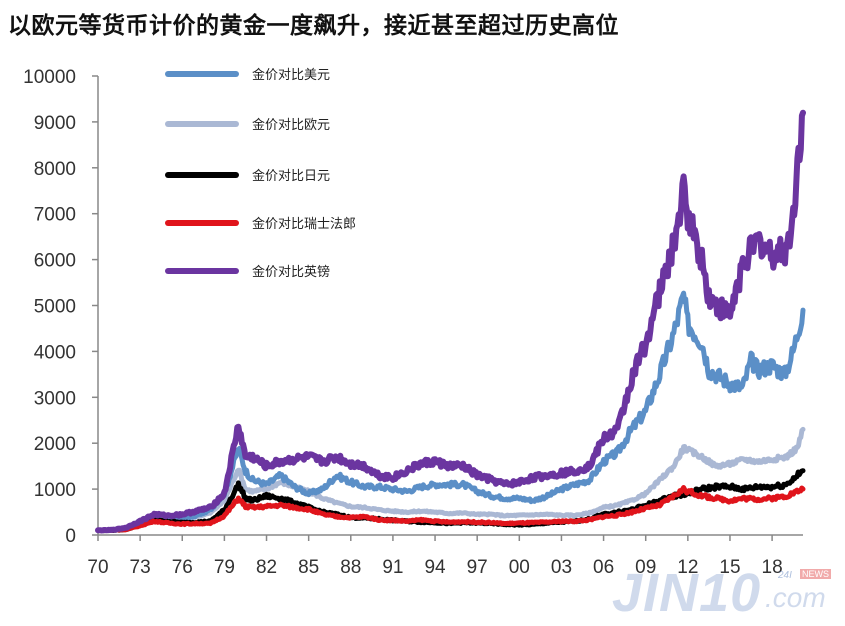 This screenshot has width=845, height=626. I want to click on watermark-suffix: .com, so click(795, 597).